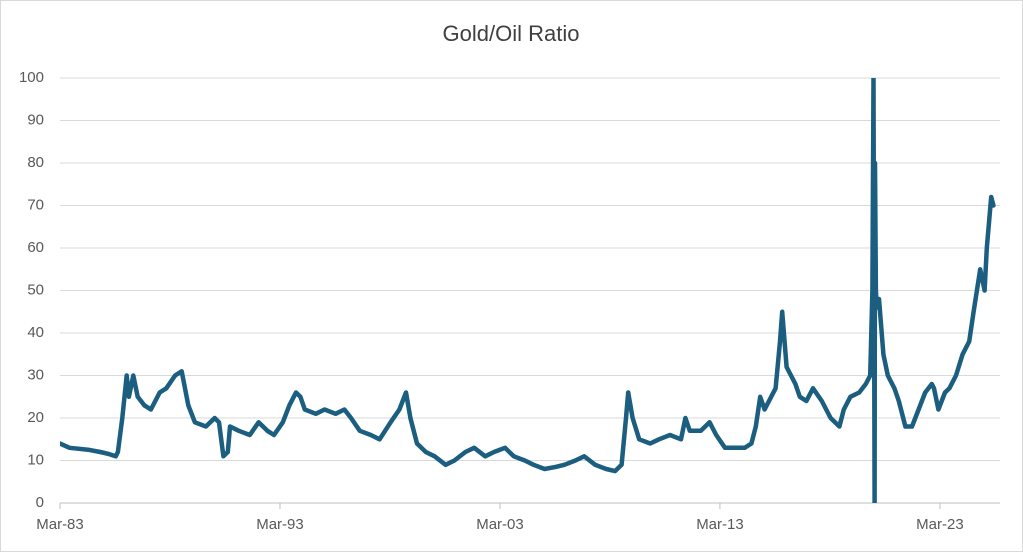  What do you see at coordinates (35, 374) in the screenshot?
I see `y-tick-label: 30` at bounding box center [35, 374].